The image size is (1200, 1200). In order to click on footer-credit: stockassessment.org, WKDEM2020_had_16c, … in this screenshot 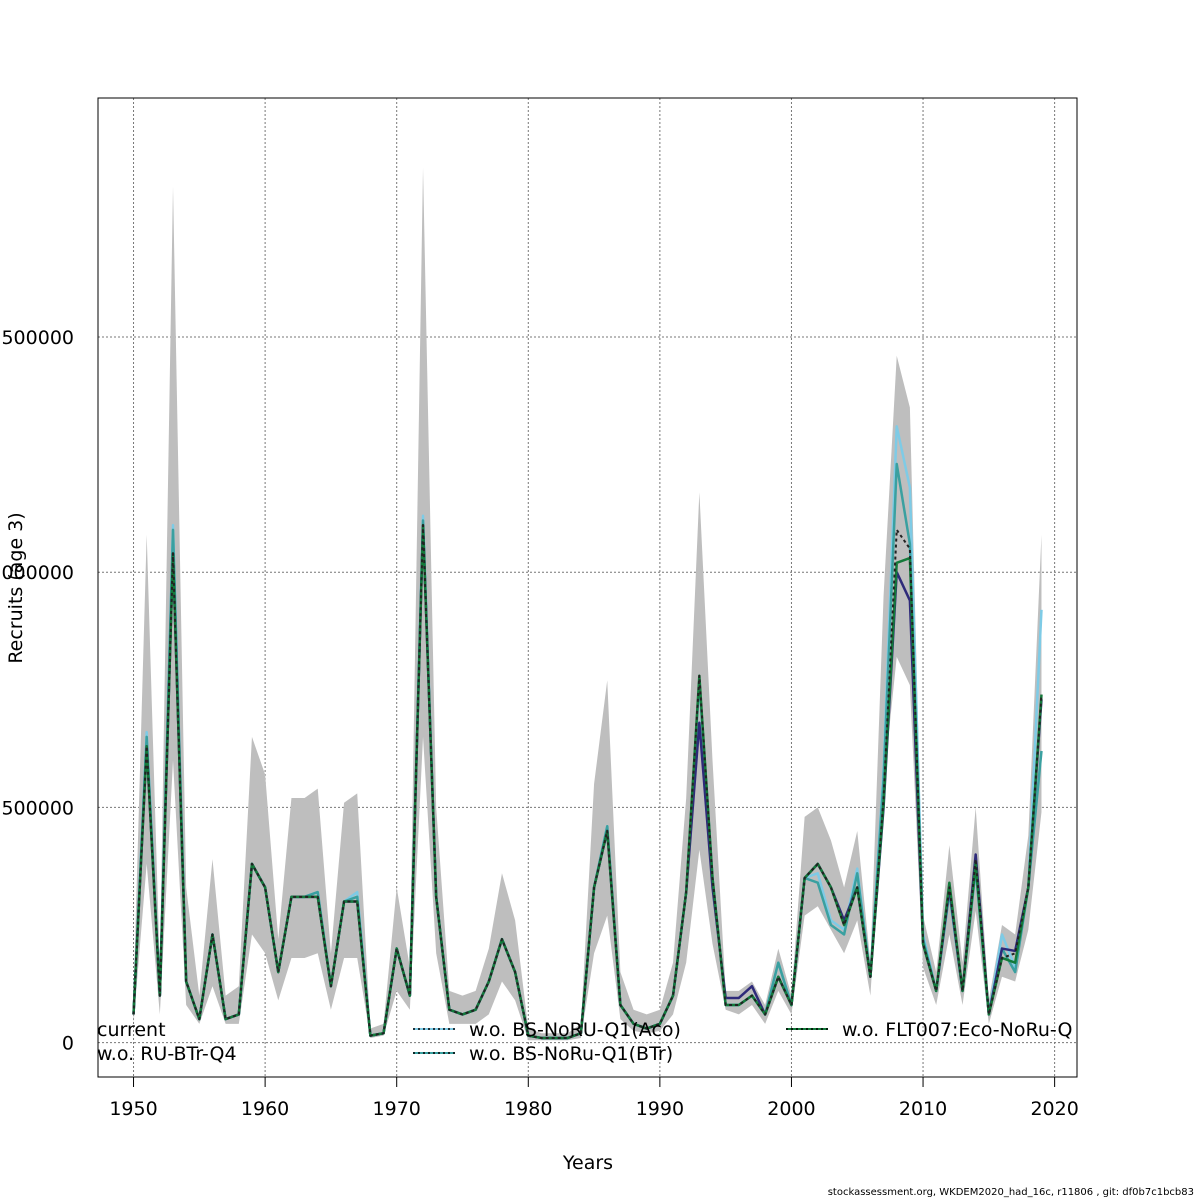, I will do `click(1010, 1192)`.